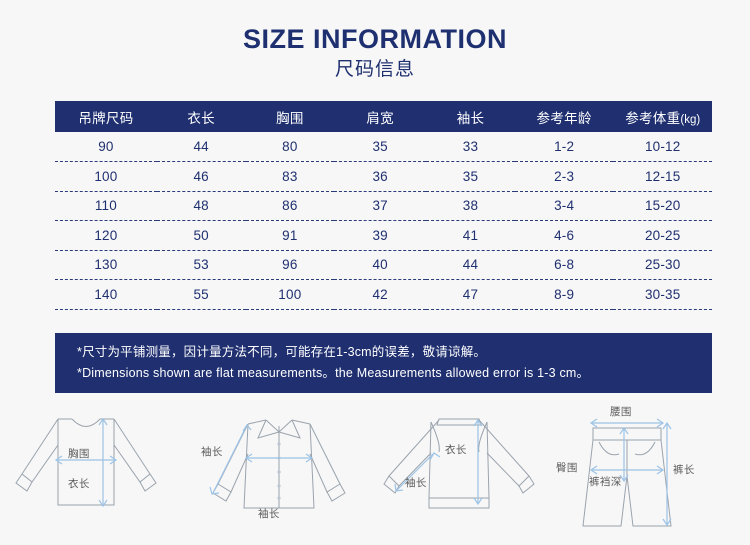 The width and height of the screenshot is (750, 545). What do you see at coordinates (380, 294) in the screenshot?
I see `cell-shoulder: 42` at bounding box center [380, 294].